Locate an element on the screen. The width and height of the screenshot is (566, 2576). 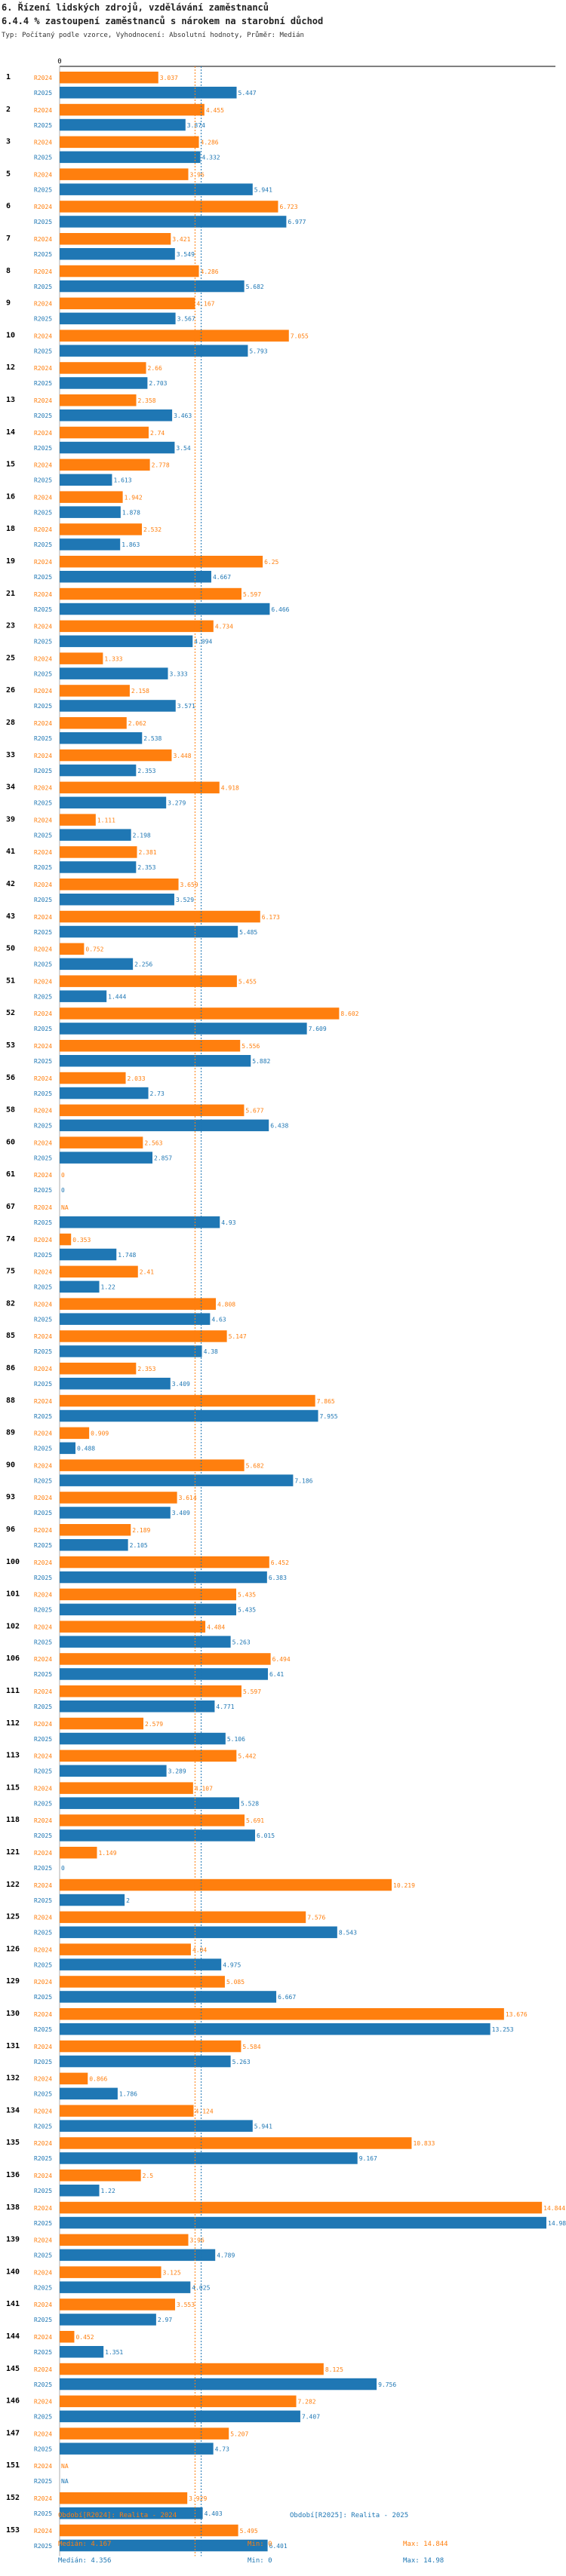
data-label-r2025: 2.857 is located at coordinates (163, 1158).